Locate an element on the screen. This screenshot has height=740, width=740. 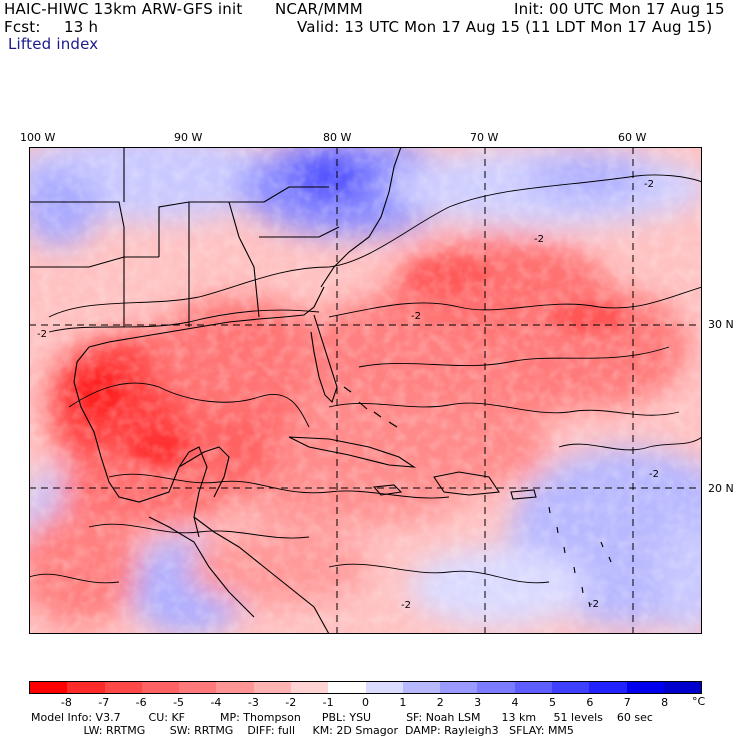
color-scale-tick-label: 5 is located at coordinates (552, 702).